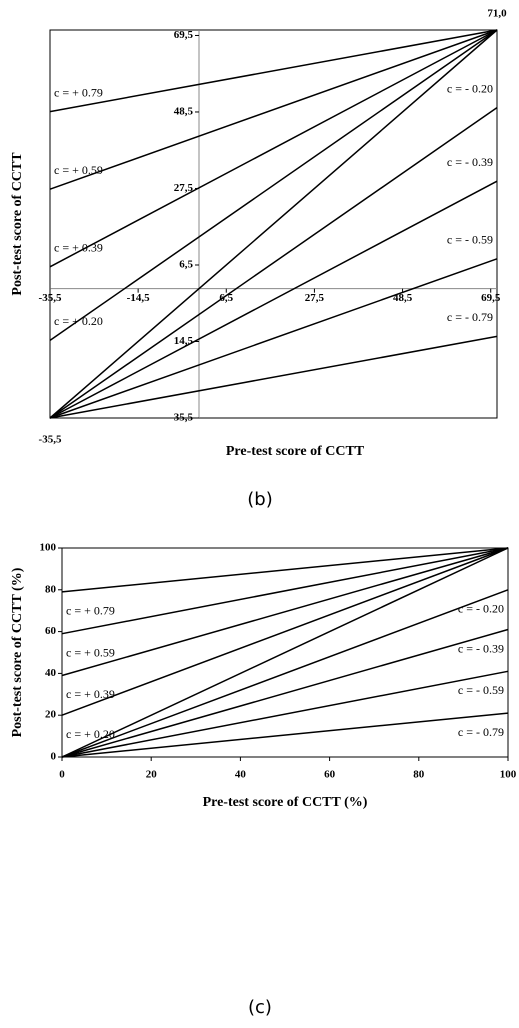 This screenshot has width=519, height=1028. Describe the element at coordinates (62, 775) in the screenshot. I see `x-tick-label: 0` at that location.